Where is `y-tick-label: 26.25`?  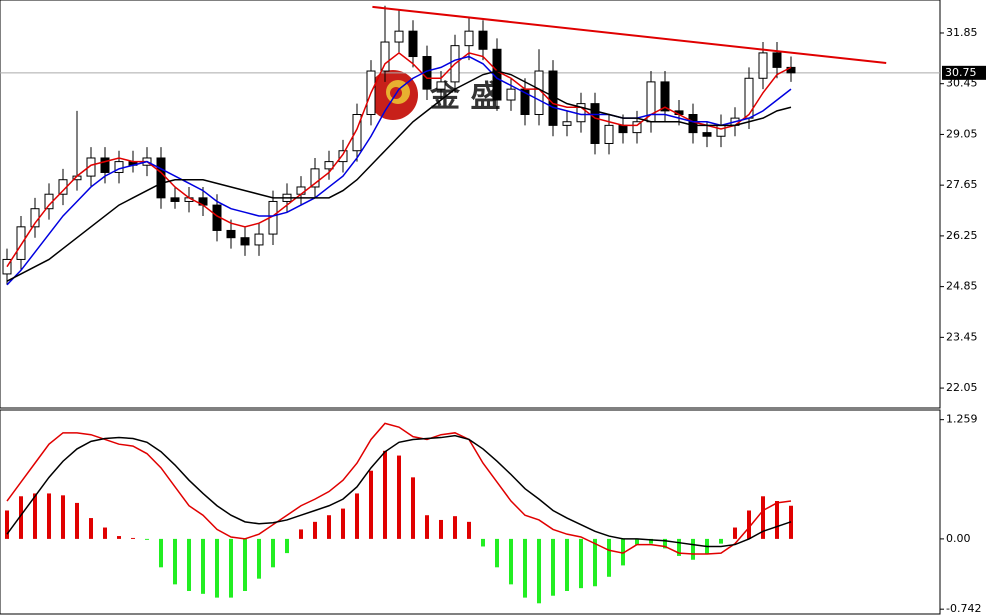 y-tick-label: 26.25 is located at coordinates (962, 235).